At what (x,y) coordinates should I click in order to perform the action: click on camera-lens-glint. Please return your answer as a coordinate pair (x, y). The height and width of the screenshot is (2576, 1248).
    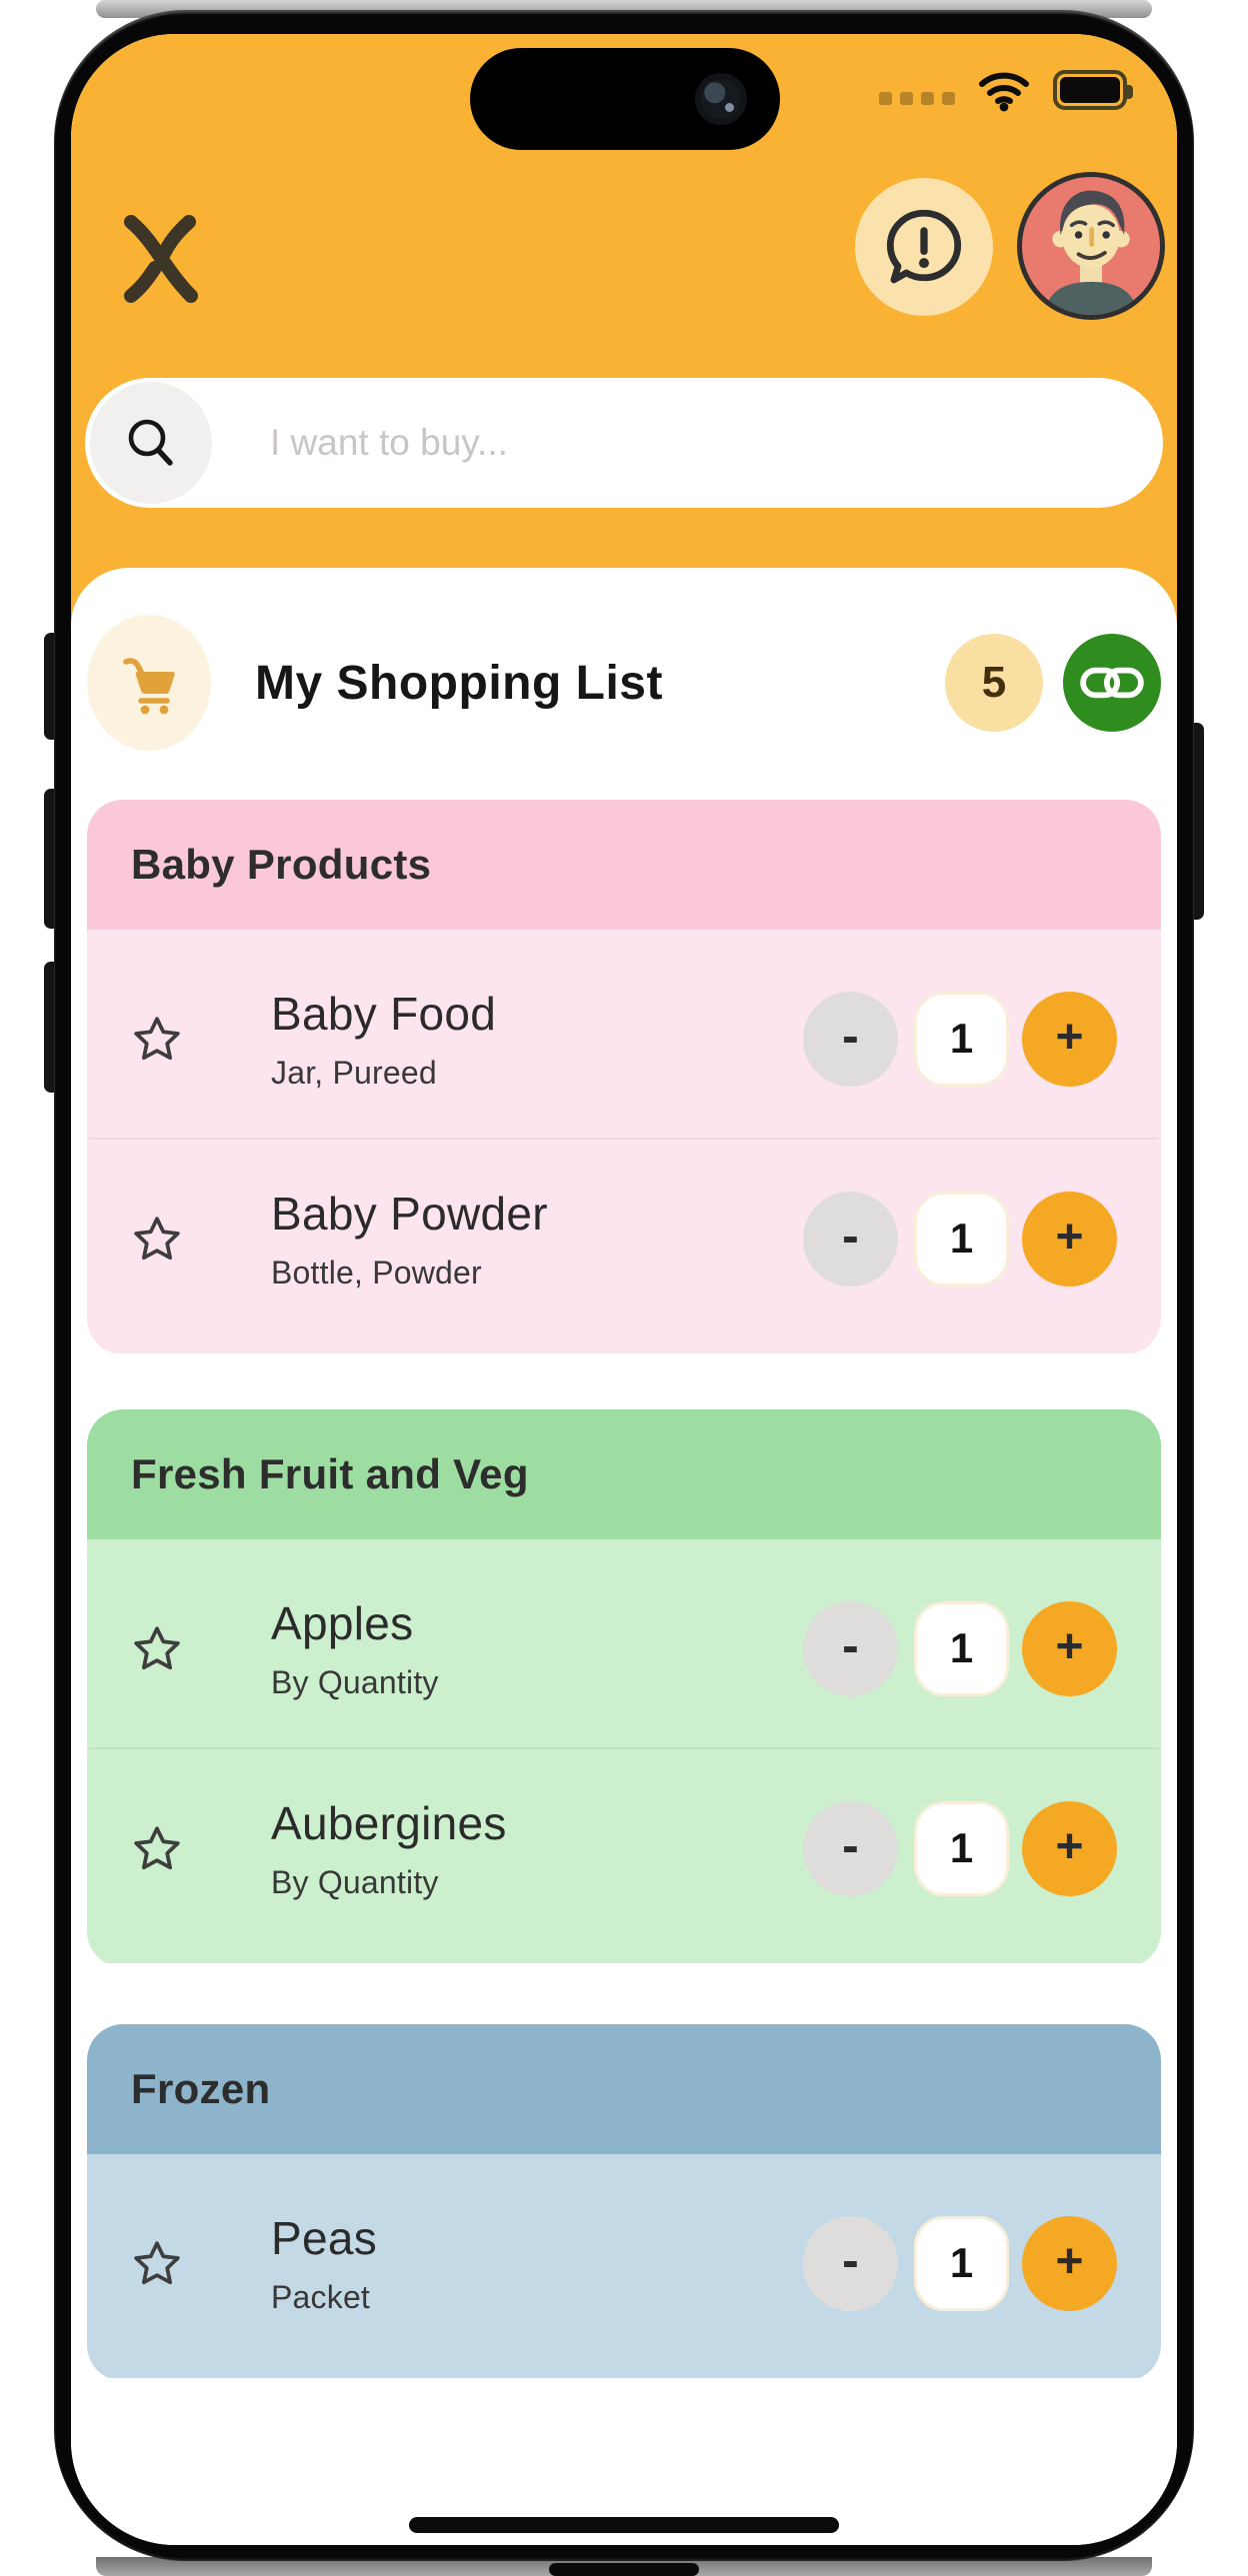
    Looking at the image, I should click on (729, 108).